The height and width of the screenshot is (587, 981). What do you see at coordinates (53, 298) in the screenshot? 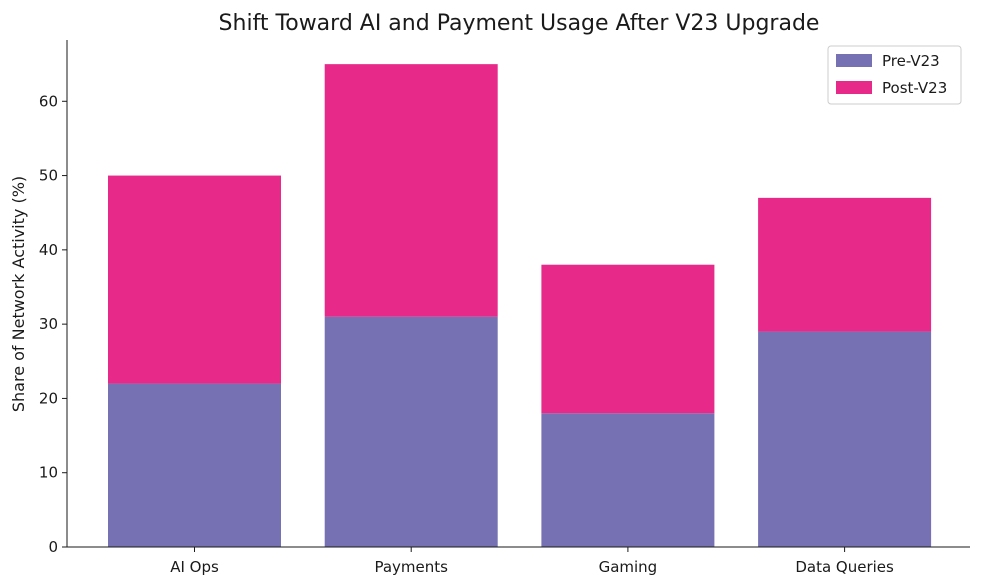
I see `y-axis: 0 10 20 30 40 50 60` at bounding box center [53, 298].